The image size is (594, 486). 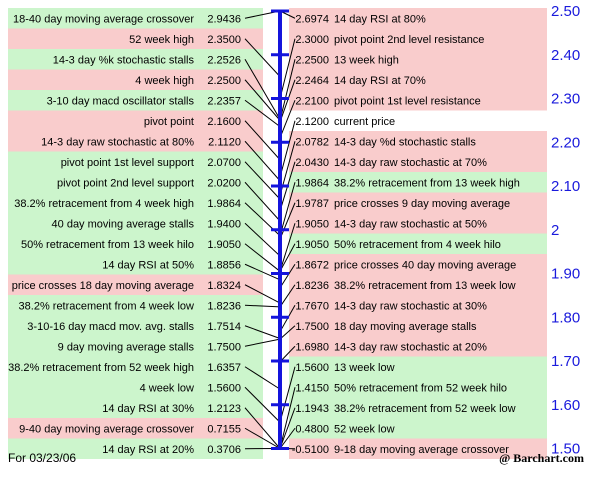 What do you see at coordinates (224, 40) in the screenshot?
I see `left-row-value: 2.3500` at bounding box center [224, 40].